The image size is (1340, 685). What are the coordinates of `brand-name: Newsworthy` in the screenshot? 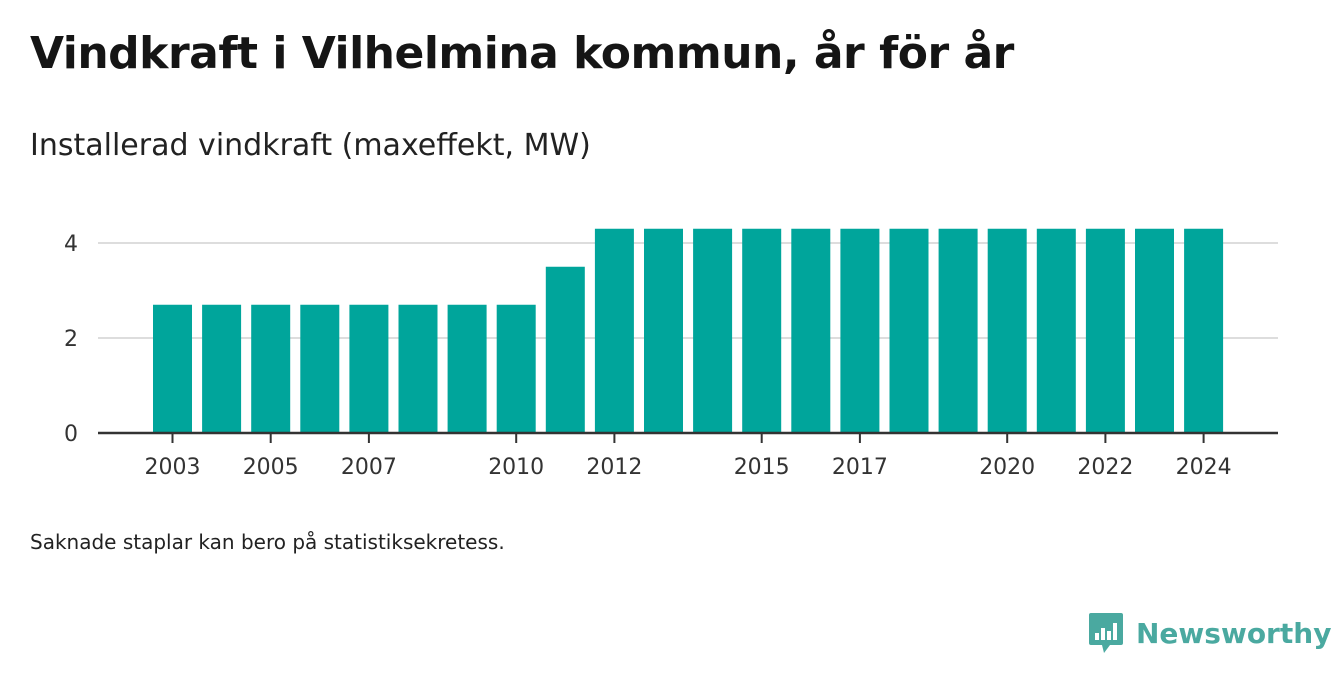 It's located at (1234, 633).